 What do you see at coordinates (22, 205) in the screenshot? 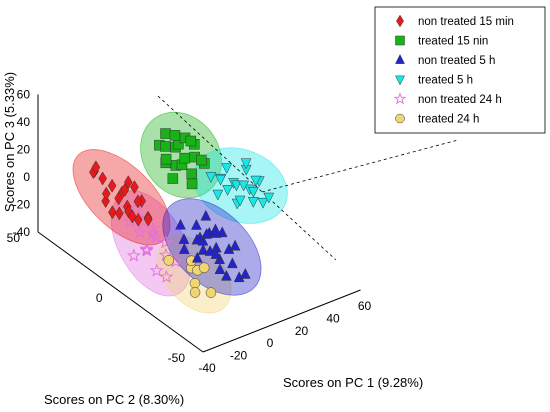
I see `z-tick-label: -20` at bounding box center [22, 205].